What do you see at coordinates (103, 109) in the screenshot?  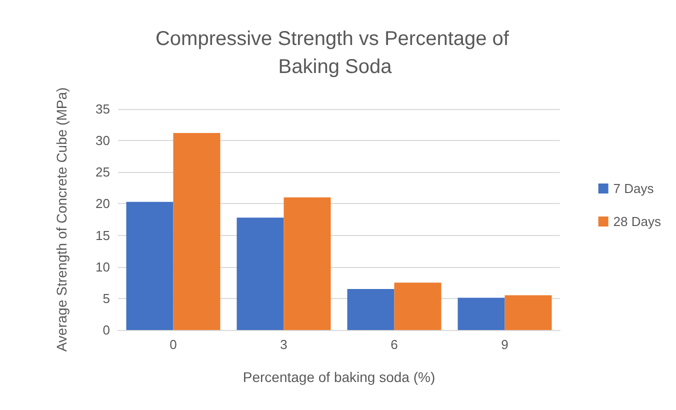 I see `y-tick-label: 35` at bounding box center [103, 109].